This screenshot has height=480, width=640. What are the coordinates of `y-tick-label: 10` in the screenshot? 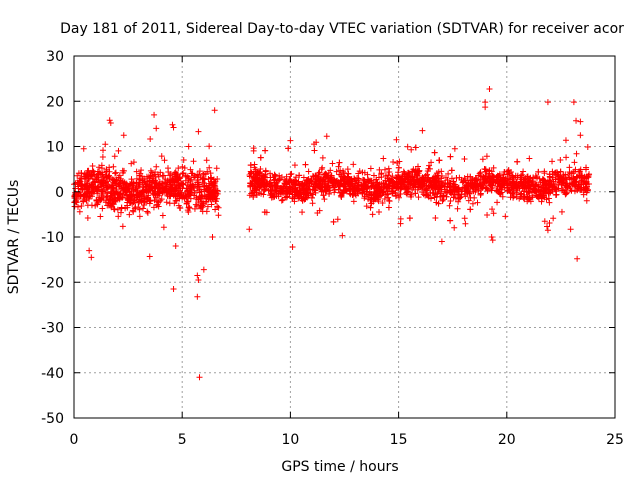 It's located at (55, 148).